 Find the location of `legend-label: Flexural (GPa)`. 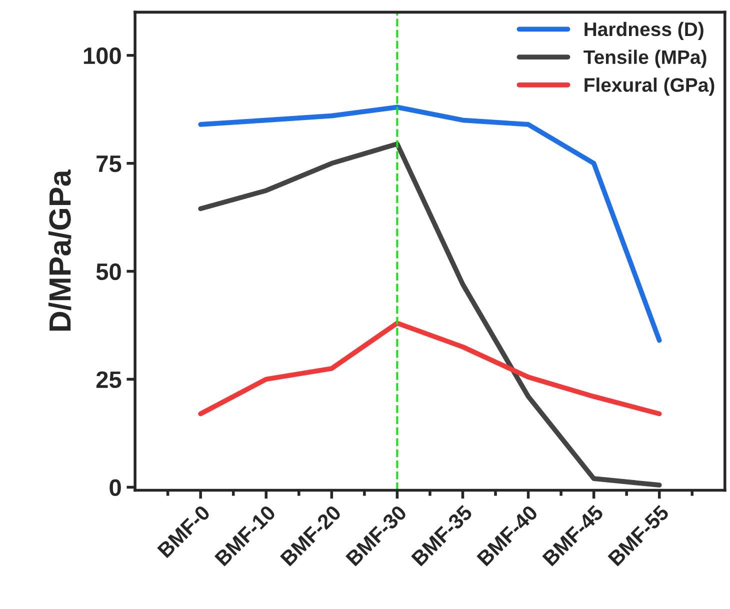

legend-label: Flexural (GPa) is located at coordinates (649, 87).